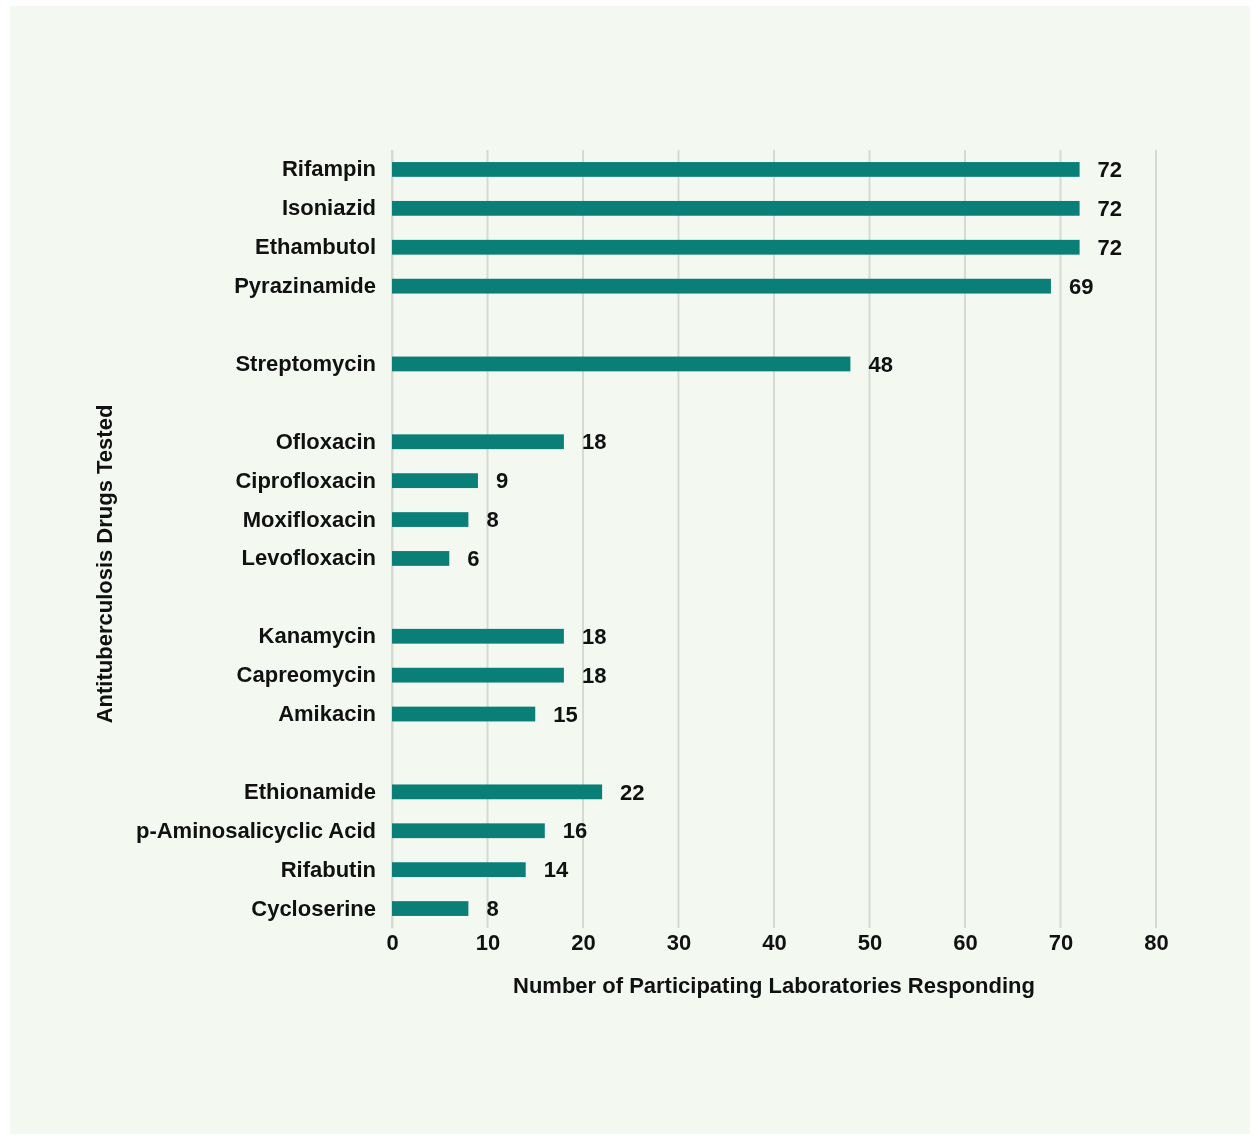 This screenshot has width=1254, height=1137. What do you see at coordinates (488, 942) in the screenshot?
I see `x-tick-label: 10` at bounding box center [488, 942].